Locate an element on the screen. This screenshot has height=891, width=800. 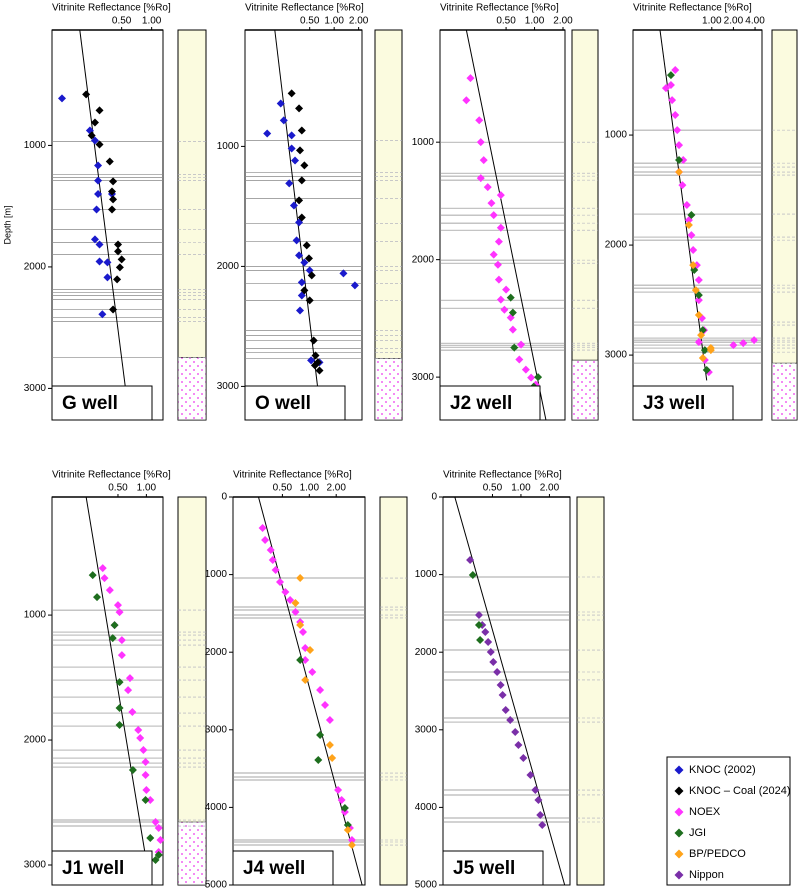
legend-label: Nippon is located at coordinates (706, 875).